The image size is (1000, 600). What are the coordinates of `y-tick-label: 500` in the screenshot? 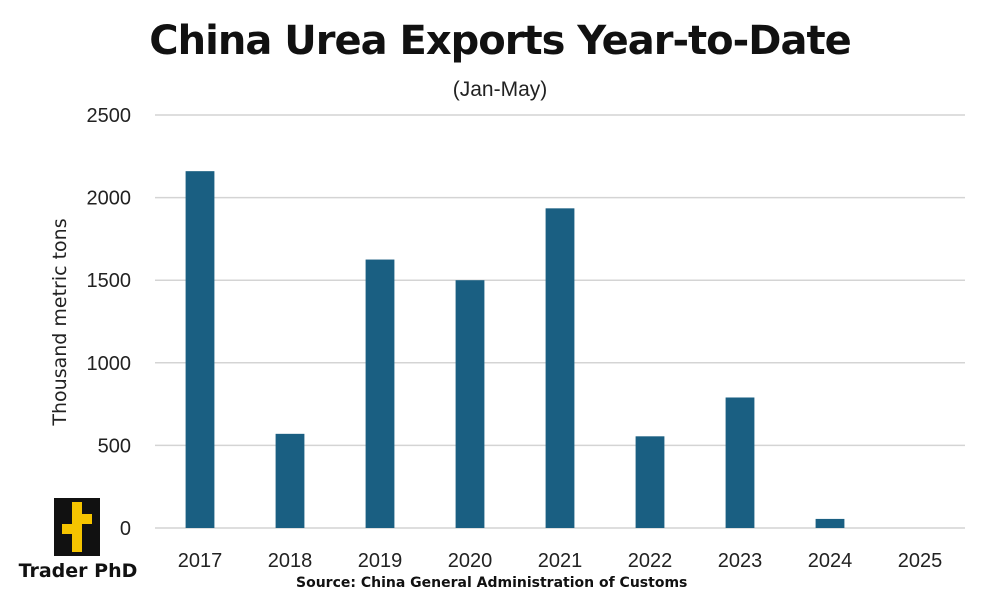 It's located at (114, 446).